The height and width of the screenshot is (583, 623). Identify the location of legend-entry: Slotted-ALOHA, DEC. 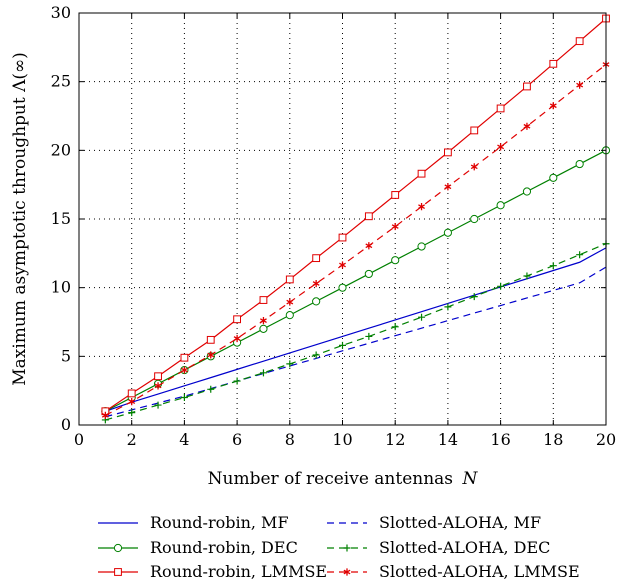
(438, 547).